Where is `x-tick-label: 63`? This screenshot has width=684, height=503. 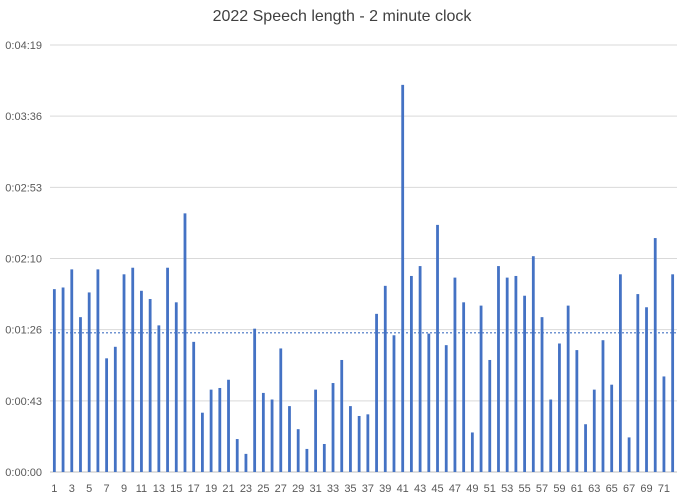
x-tick-label: 63 is located at coordinates (594, 489).